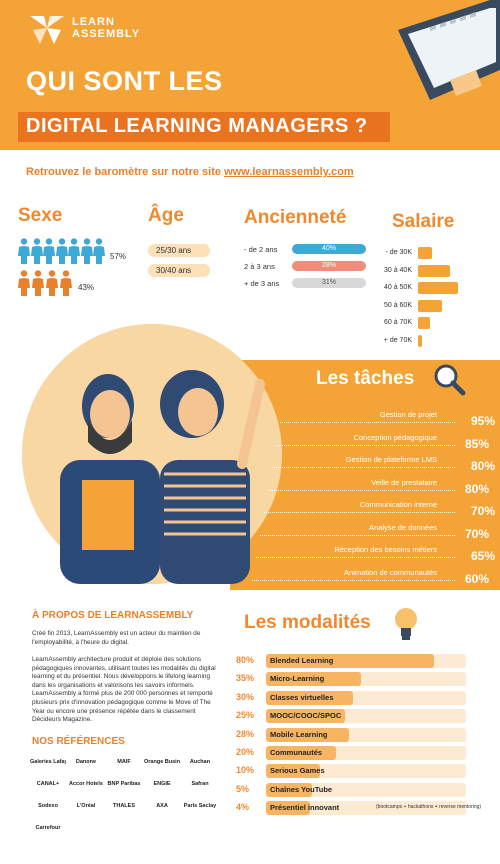 The image size is (500, 864). What do you see at coordinates (113, 615) in the screenshot?
I see `apropos-title: À PROPOS DE LEARNASSEMBLY` at bounding box center [113, 615].